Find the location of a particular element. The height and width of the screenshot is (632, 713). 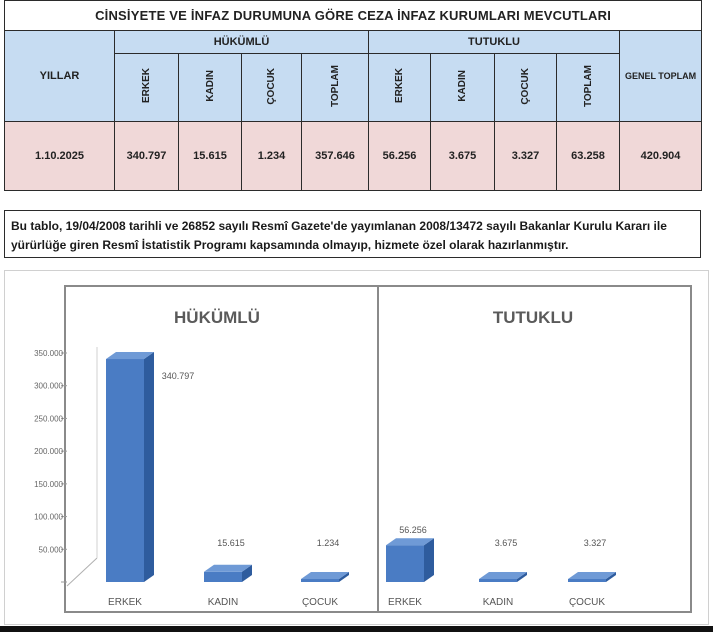

y-tick-label: 350.000 is located at coordinates (48, 353).